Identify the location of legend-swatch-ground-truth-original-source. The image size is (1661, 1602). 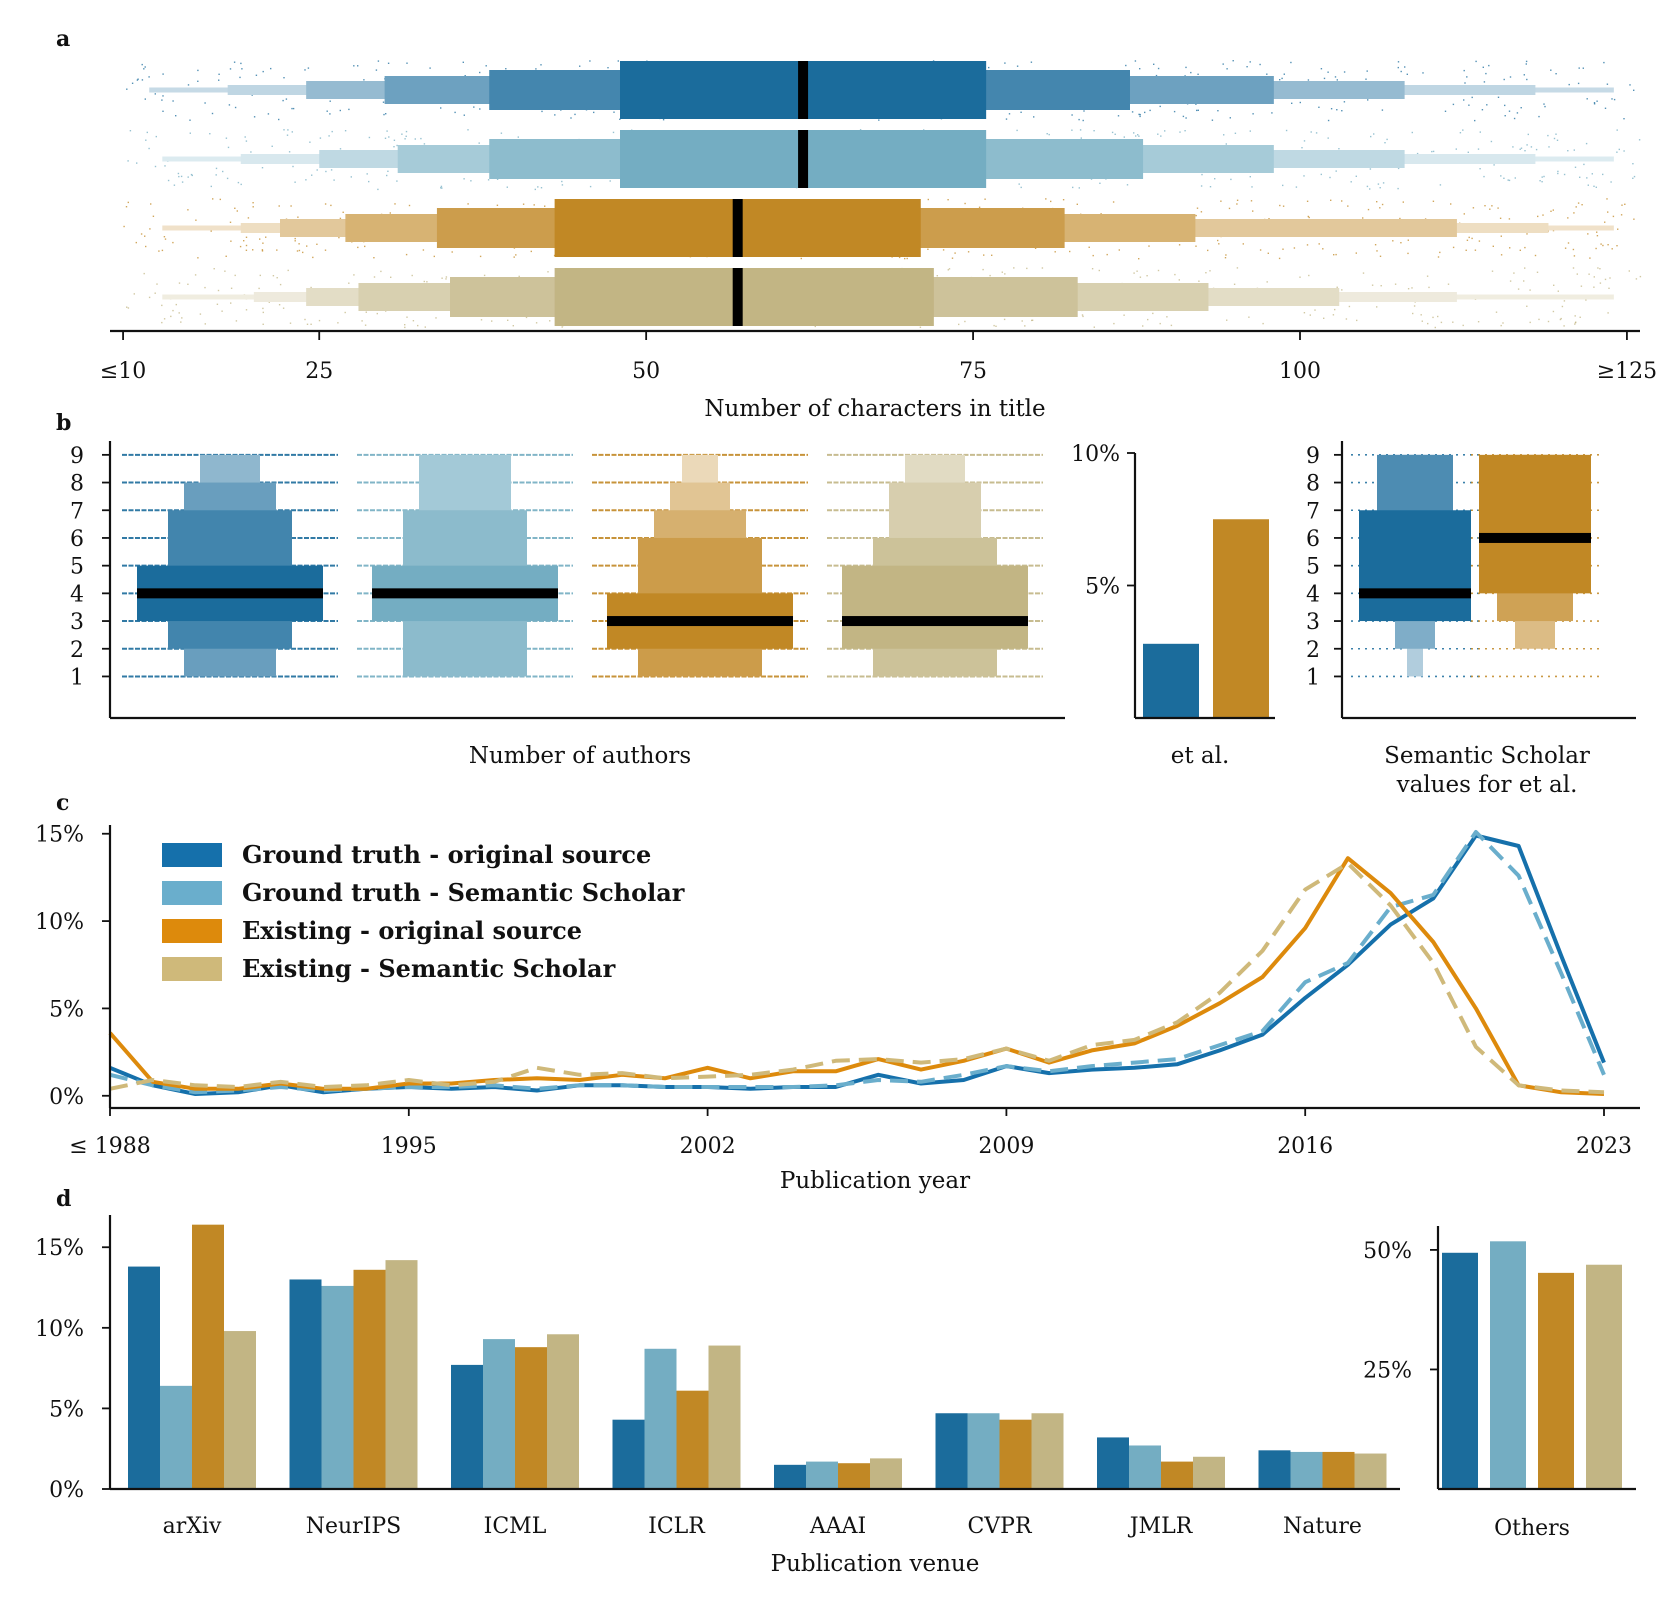
(192, 855).